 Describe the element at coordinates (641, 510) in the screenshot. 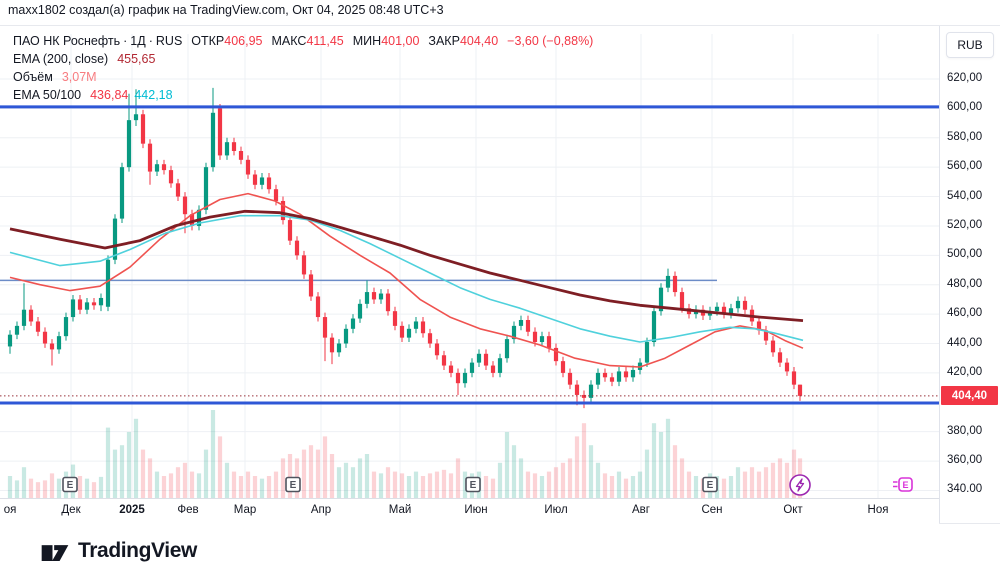

I see `time-tick-label: Авг` at that location.